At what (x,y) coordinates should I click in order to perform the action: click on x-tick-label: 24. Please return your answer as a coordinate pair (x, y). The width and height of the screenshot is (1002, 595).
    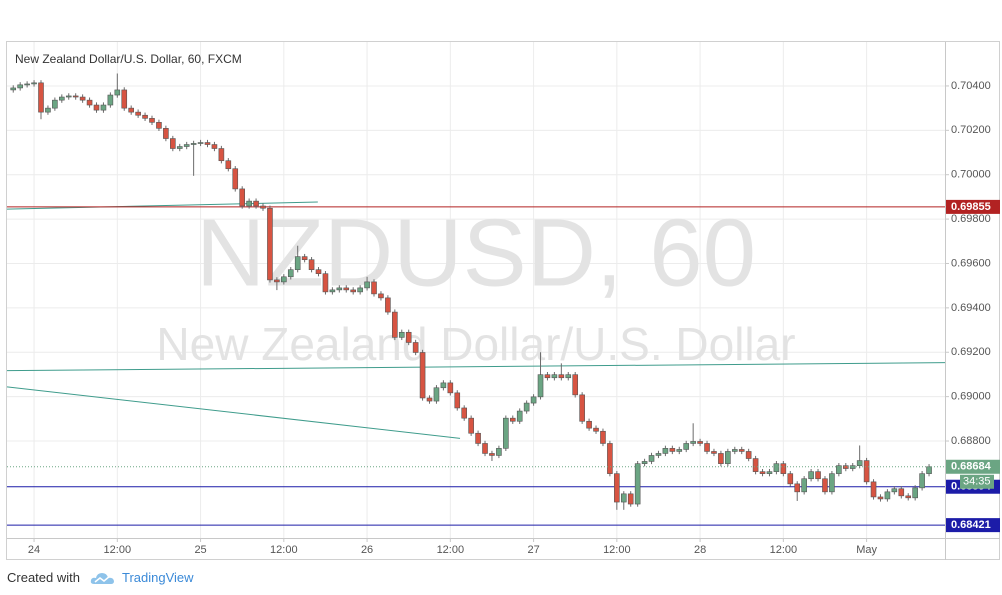
    Looking at the image, I should click on (34, 550).